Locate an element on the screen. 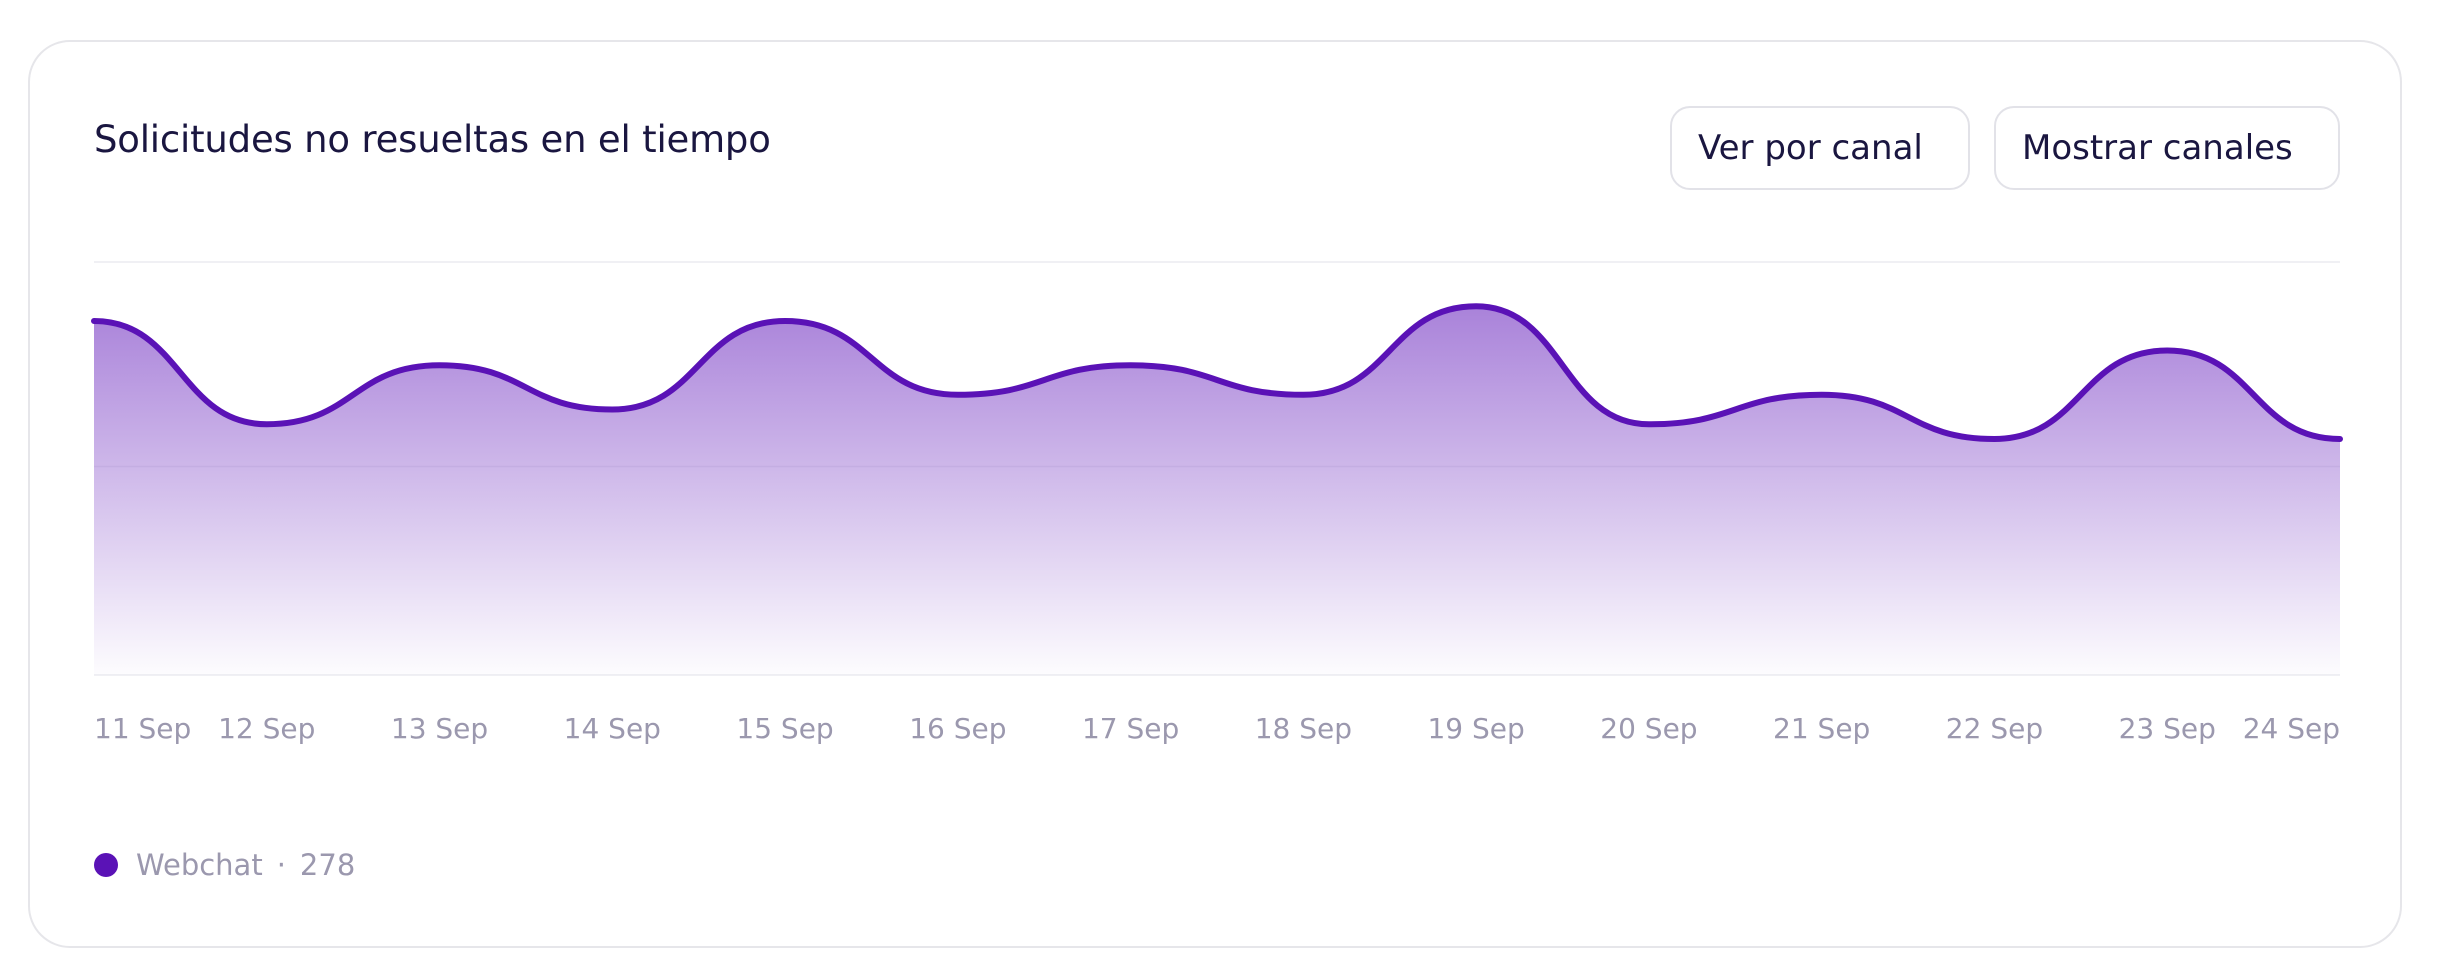 The image size is (2440, 980). show-channels-label: Mostrar canales is located at coordinates (2157, 148).